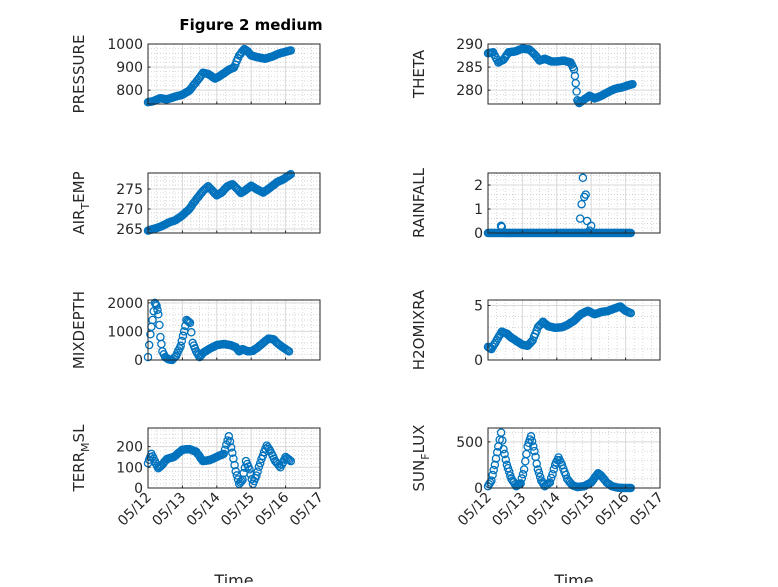 Image resolution: width=778 pixels, height=587 pixels. I want to click on y-tick-label: 2, so click(478, 186).